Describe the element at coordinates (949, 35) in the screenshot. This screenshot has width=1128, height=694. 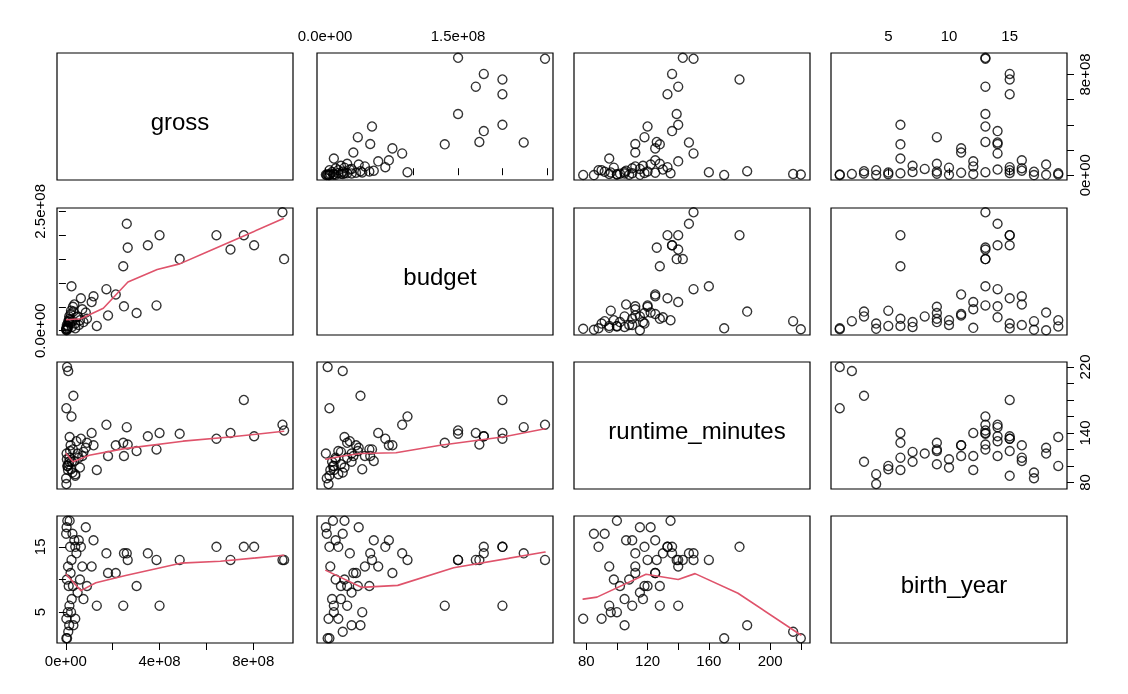
I see `x-tick-label: 10` at that location.